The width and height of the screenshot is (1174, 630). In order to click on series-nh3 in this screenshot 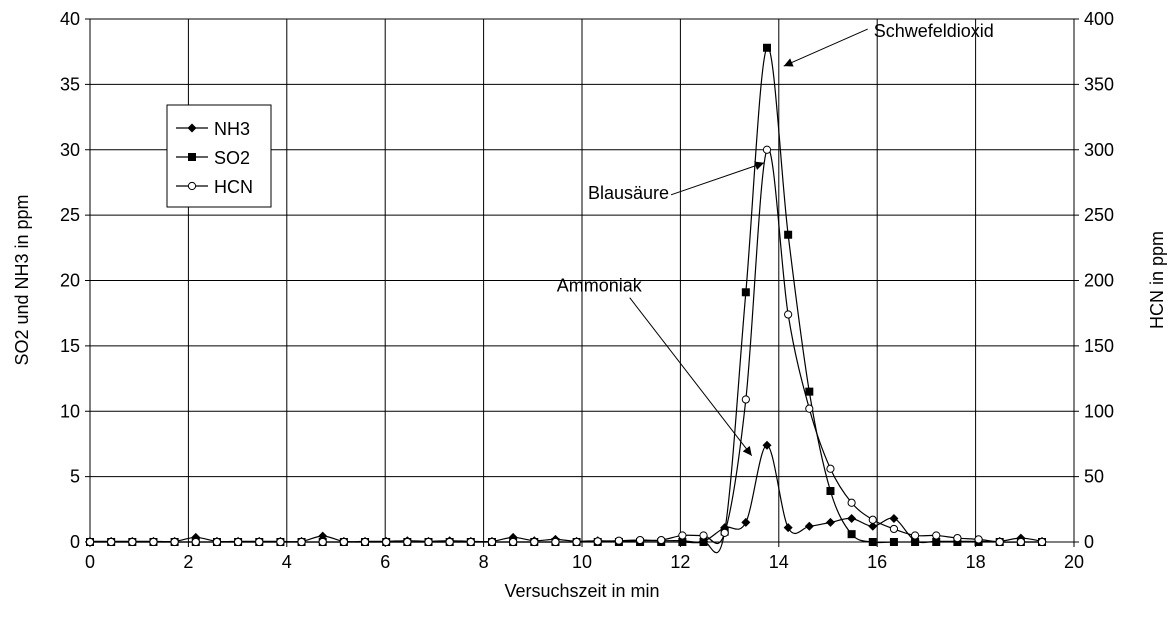, I will do `click(566, 493)`.